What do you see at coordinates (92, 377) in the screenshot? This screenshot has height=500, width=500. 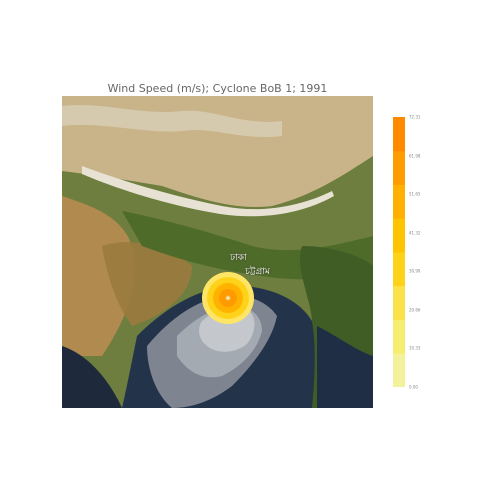 I see `ocean` at bounding box center [92, 377].